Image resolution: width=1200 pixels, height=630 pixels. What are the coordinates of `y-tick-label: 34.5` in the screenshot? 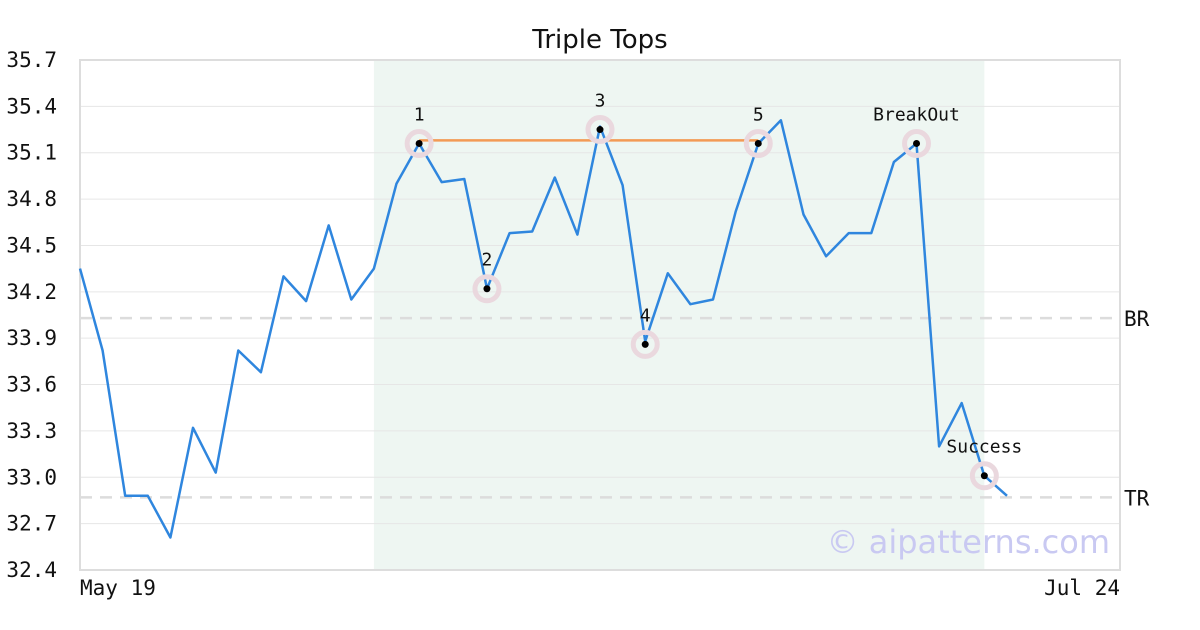 It's located at (31, 245).